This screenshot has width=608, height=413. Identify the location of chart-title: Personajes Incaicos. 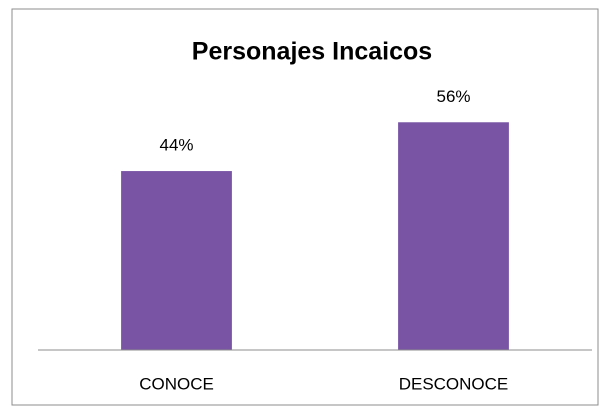
(312, 52).